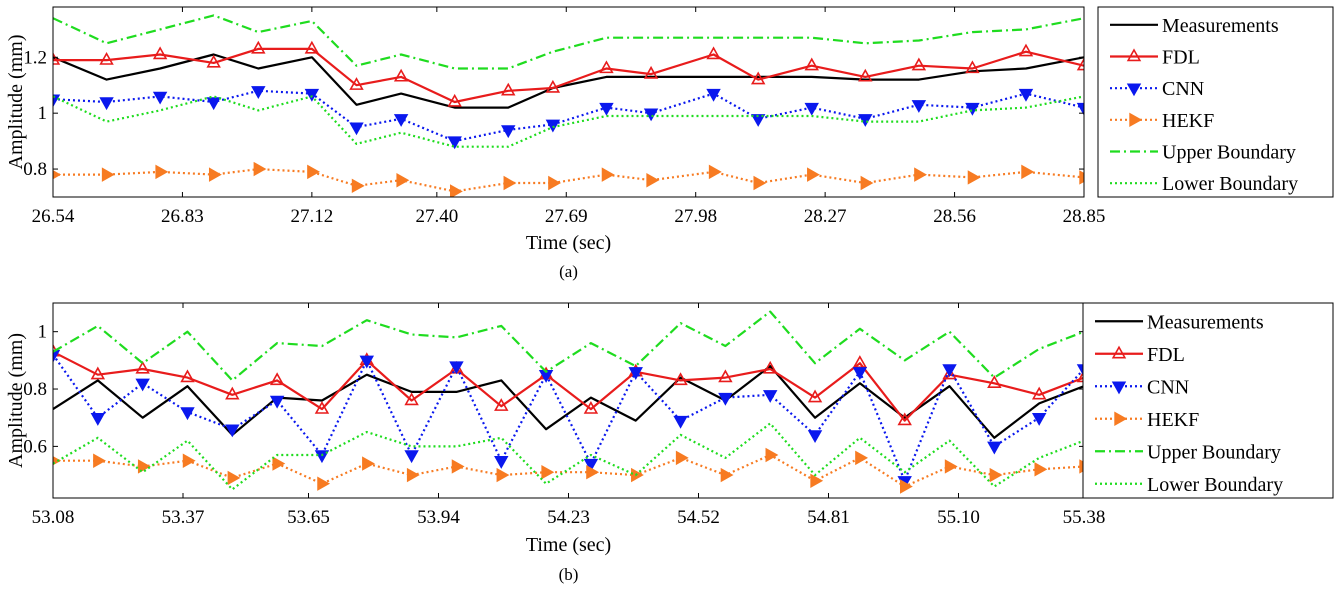 This screenshot has height=589, width=1337. I want to click on x-tick-label: 54.52, so click(698, 517).